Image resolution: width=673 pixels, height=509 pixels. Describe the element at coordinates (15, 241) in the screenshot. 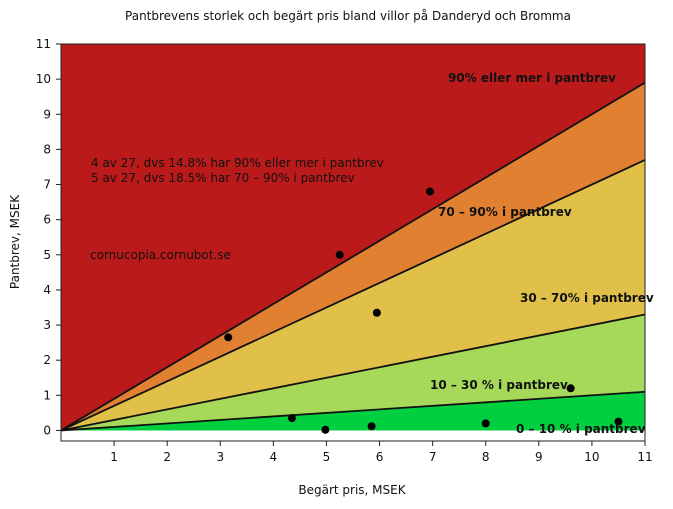

I see `y-axis-label: Pantbrev, MSEK` at that location.